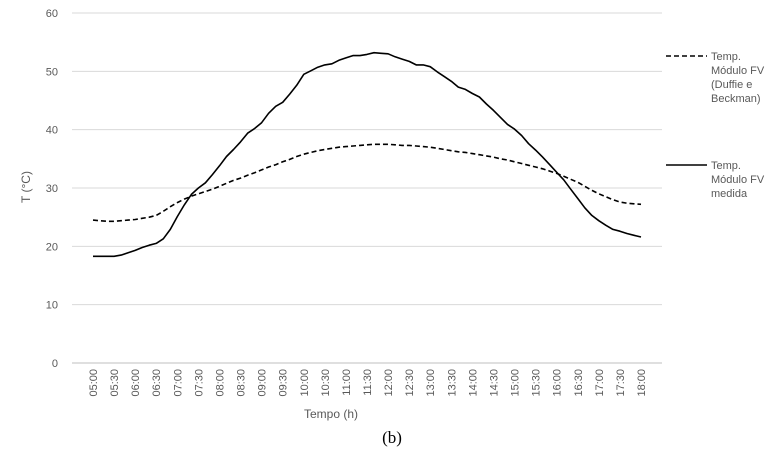  I want to click on x-tick-label: 15:30, so click(537, 383).